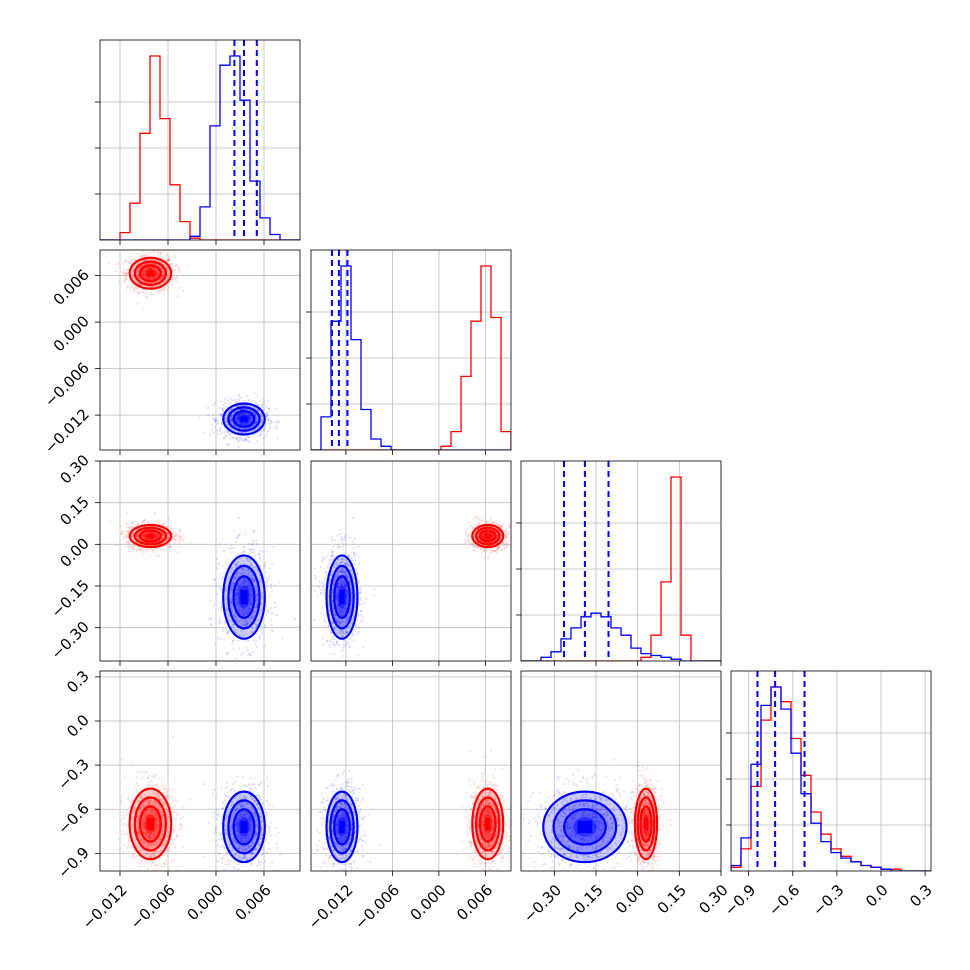 The image size is (970, 970). What do you see at coordinates (412, 586) in the screenshot?
I see `panel-content` at bounding box center [412, 586].